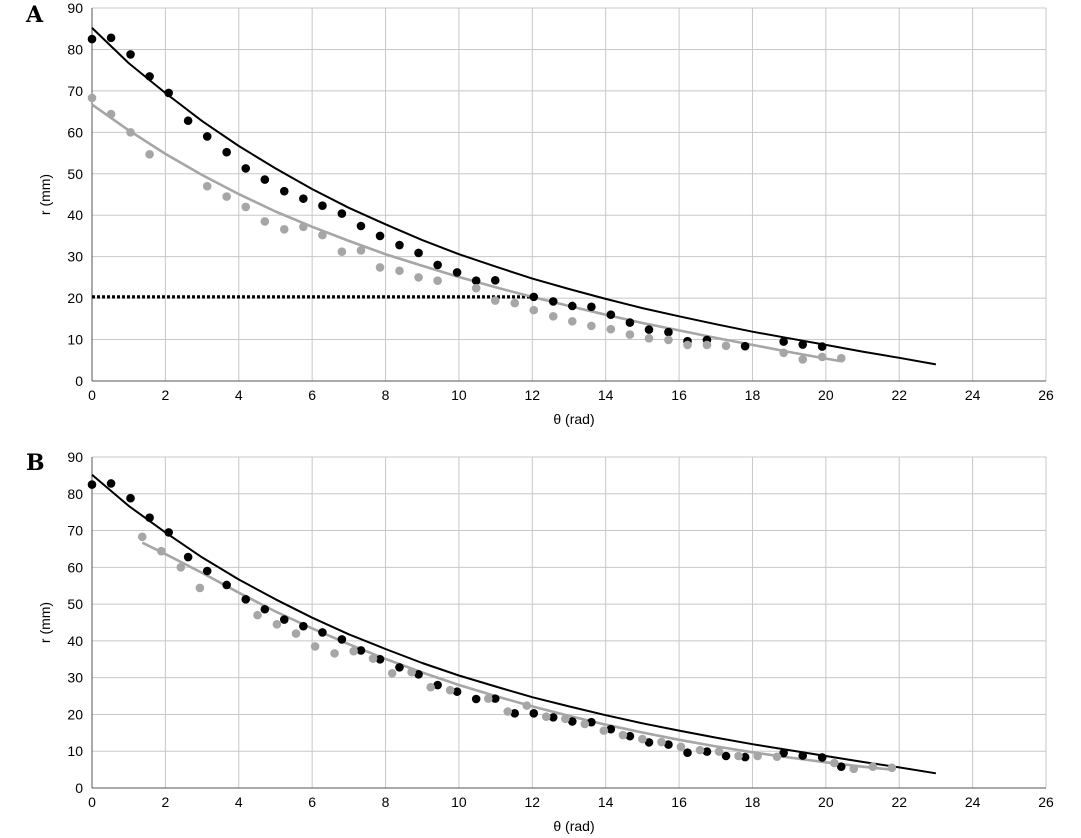 This screenshot has height=838, width=1081. What do you see at coordinates (606, 395) in the screenshot?
I see `x-tick-label: 14` at bounding box center [606, 395].